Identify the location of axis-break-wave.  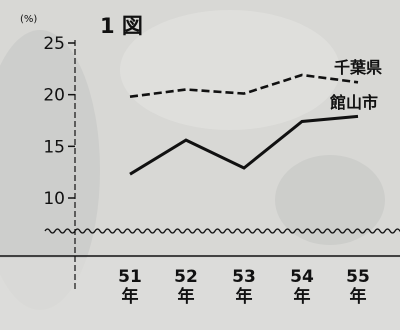
(222, 231).